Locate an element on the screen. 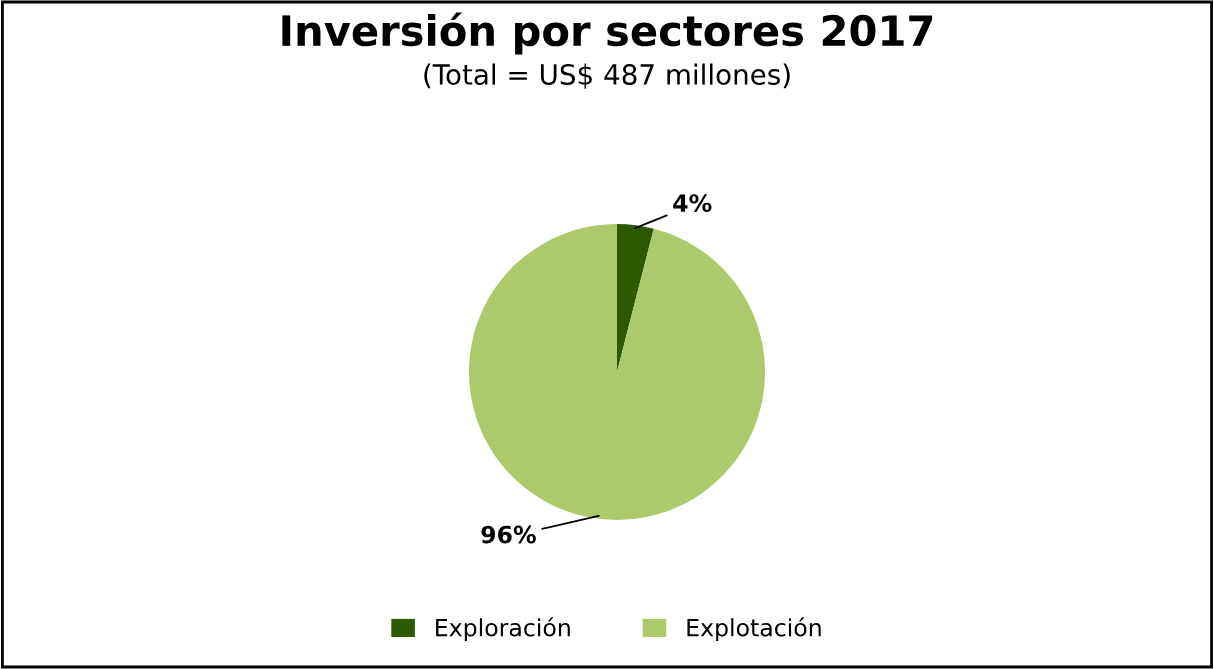 The width and height of the screenshot is (1214, 669). data-label: 96% is located at coordinates (508, 534).